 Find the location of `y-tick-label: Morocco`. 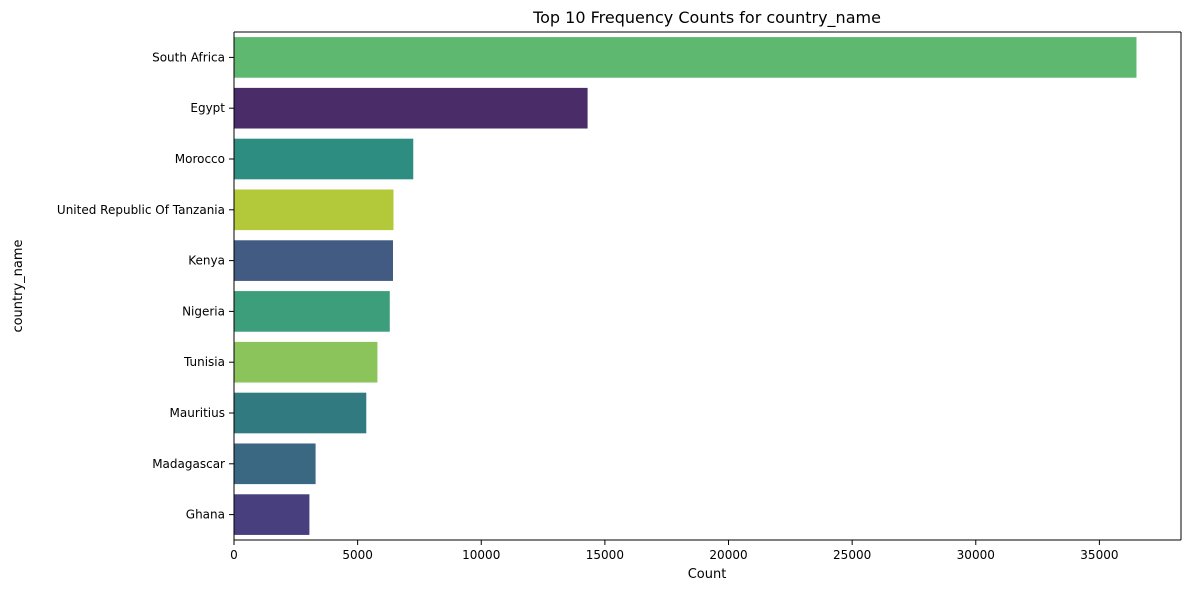

y-tick-label: Morocco is located at coordinates (200, 159).